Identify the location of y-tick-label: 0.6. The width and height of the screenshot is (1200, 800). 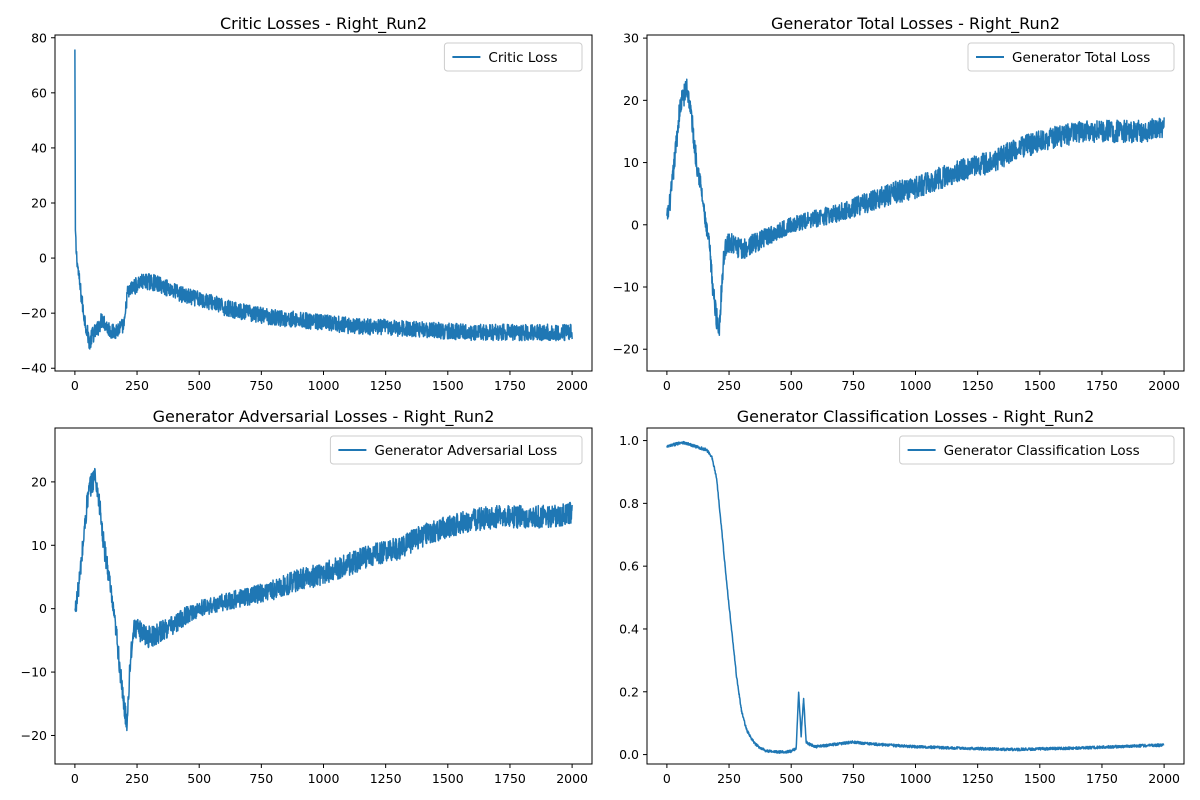
(629, 566).